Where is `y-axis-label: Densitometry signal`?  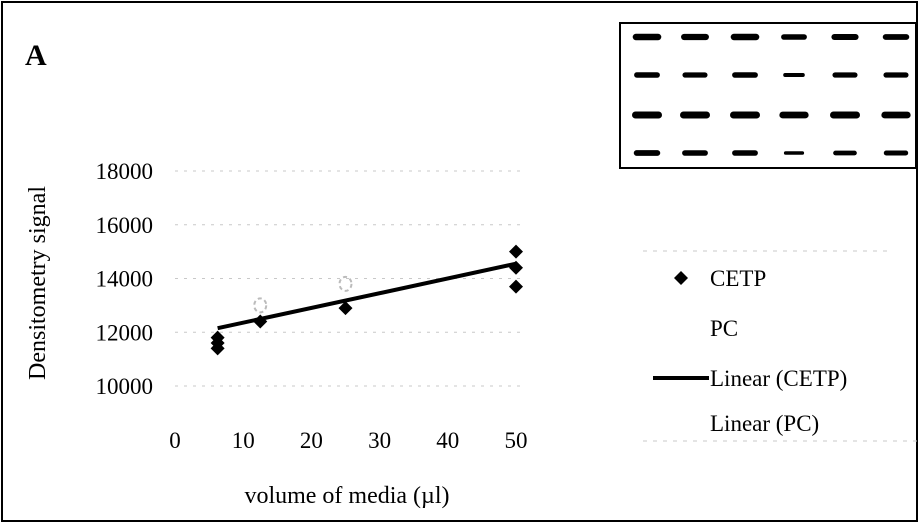 y-axis-label: Densitometry signal is located at coordinates (38, 283).